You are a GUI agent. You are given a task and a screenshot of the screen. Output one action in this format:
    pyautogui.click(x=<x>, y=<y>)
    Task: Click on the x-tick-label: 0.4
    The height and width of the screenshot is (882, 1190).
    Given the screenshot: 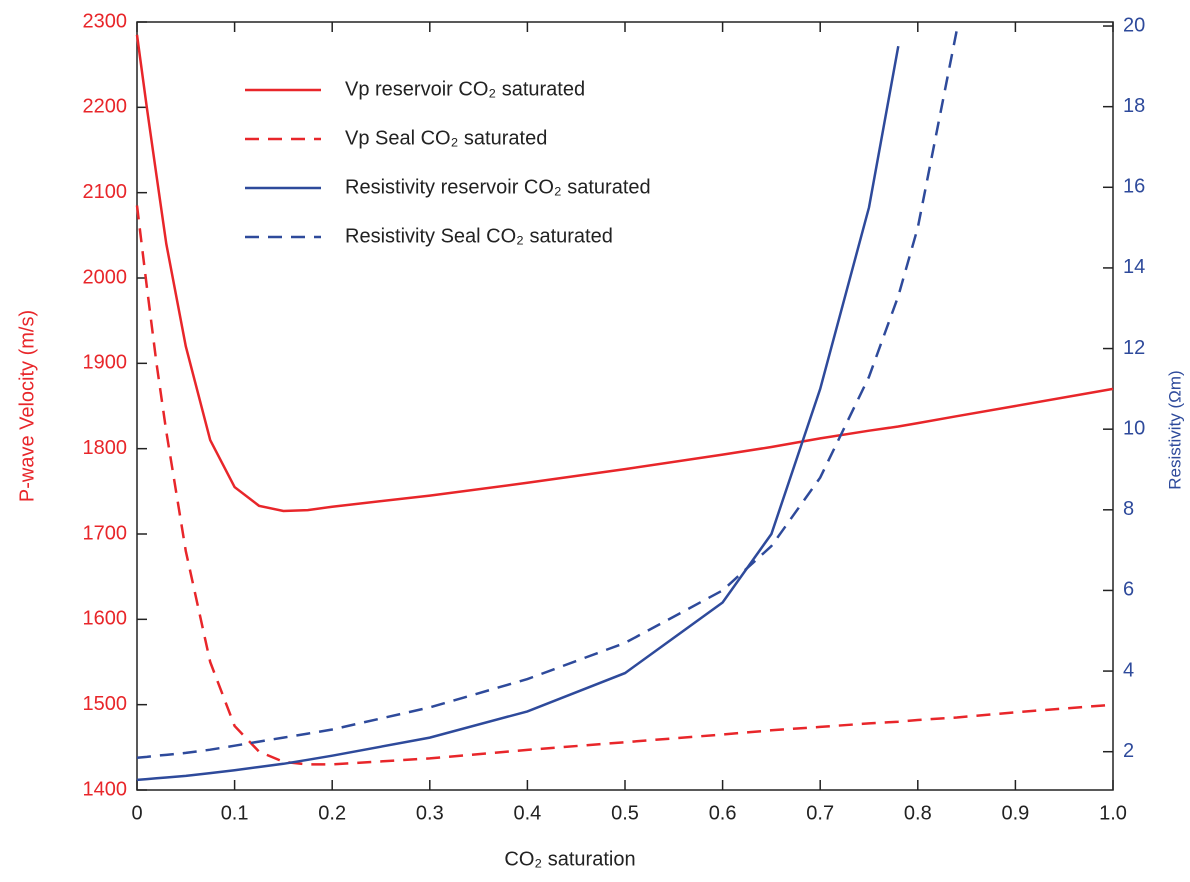 What is the action you would take?
    pyautogui.click(x=527, y=813)
    